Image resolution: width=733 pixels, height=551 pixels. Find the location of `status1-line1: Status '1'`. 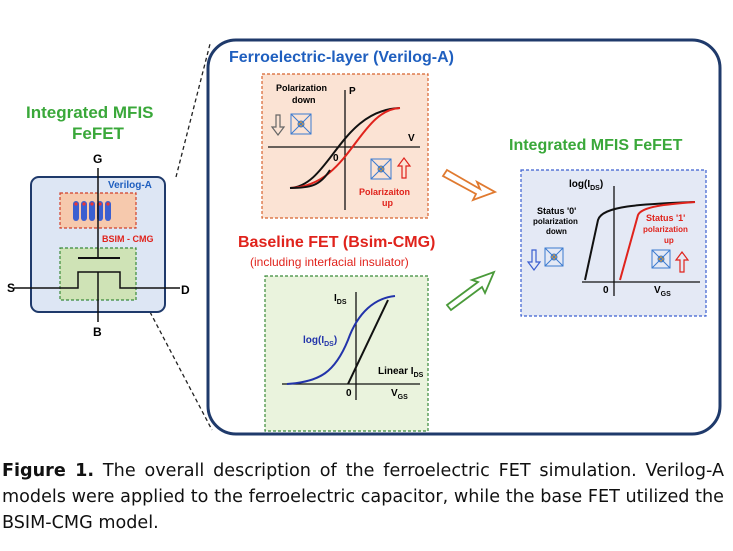

status1-line1: Status '1' is located at coordinates (665, 218).